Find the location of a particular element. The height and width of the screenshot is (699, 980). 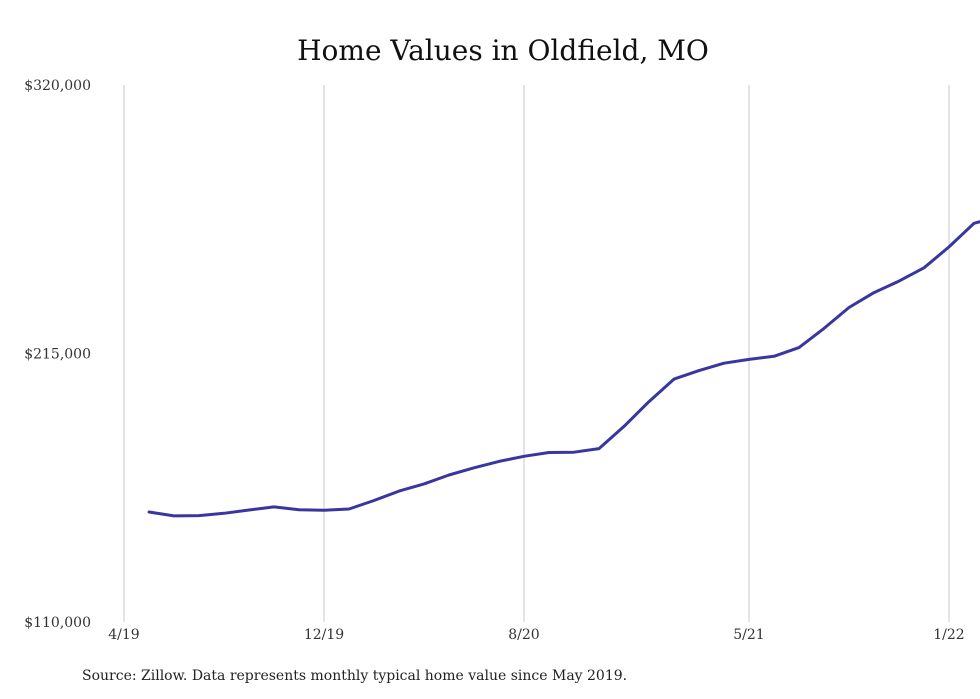

chart-title: Home Values in Oldfield, MO is located at coordinates (503, 50).